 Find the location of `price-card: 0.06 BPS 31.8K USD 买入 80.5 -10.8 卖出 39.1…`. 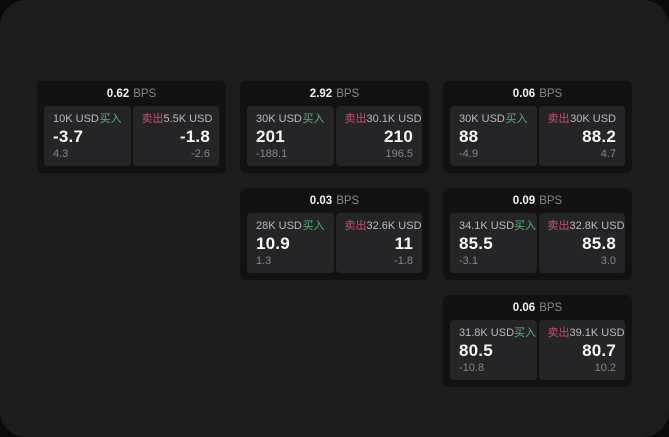

price-card: 0.06 BPS 31.8K USD 买入 80.5 -10.8 卖出 39.1… is located at coordinates (537, 341).